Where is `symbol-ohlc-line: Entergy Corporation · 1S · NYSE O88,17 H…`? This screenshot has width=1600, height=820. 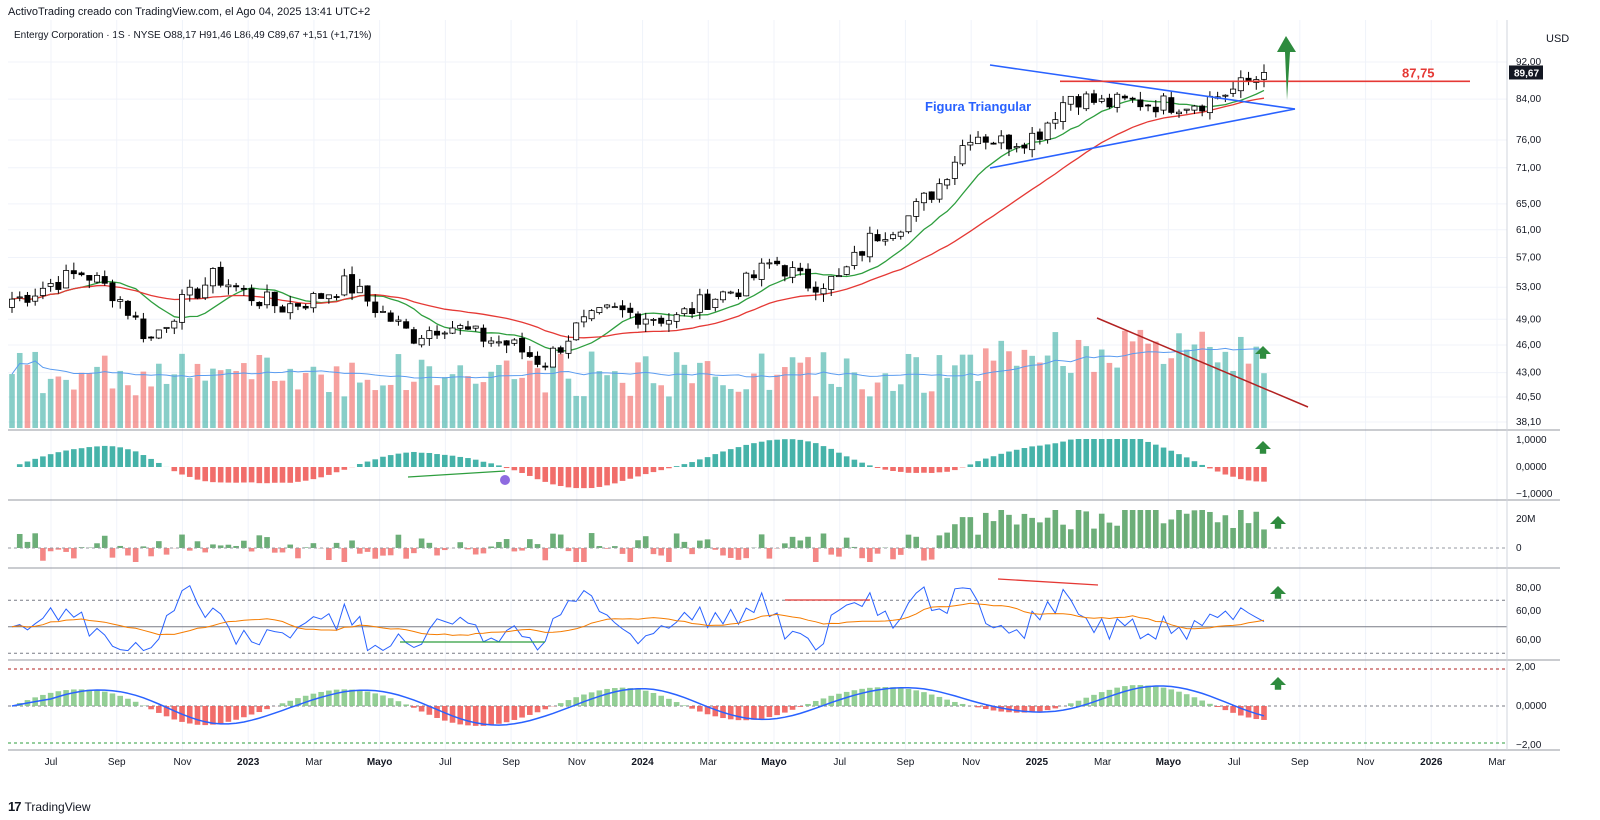 symbol-ohlc-line: Entergy Corporation · 1S · NYSE O88,17 H… is located at coordinates (193, 35).